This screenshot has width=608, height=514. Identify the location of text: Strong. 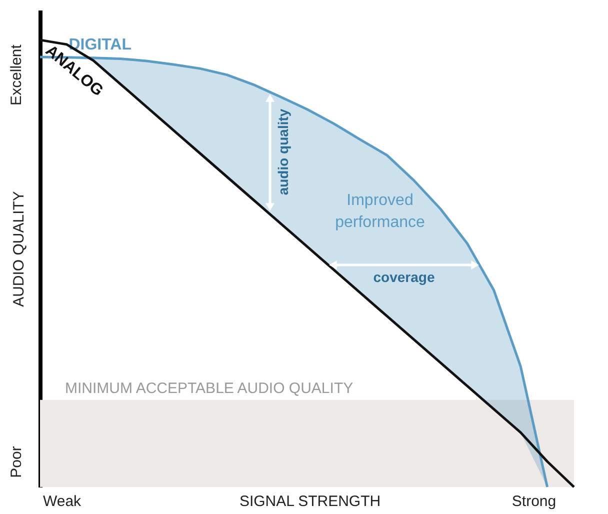
(534, 501).